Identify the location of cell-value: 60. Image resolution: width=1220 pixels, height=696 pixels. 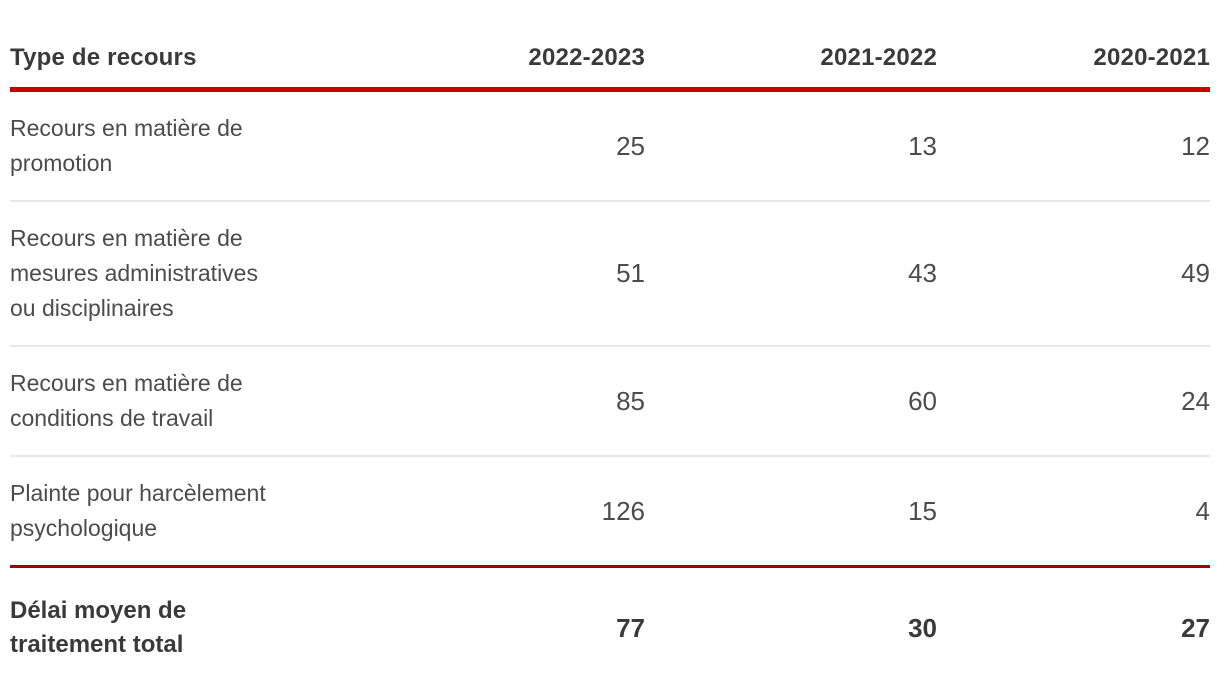
(791, 401).